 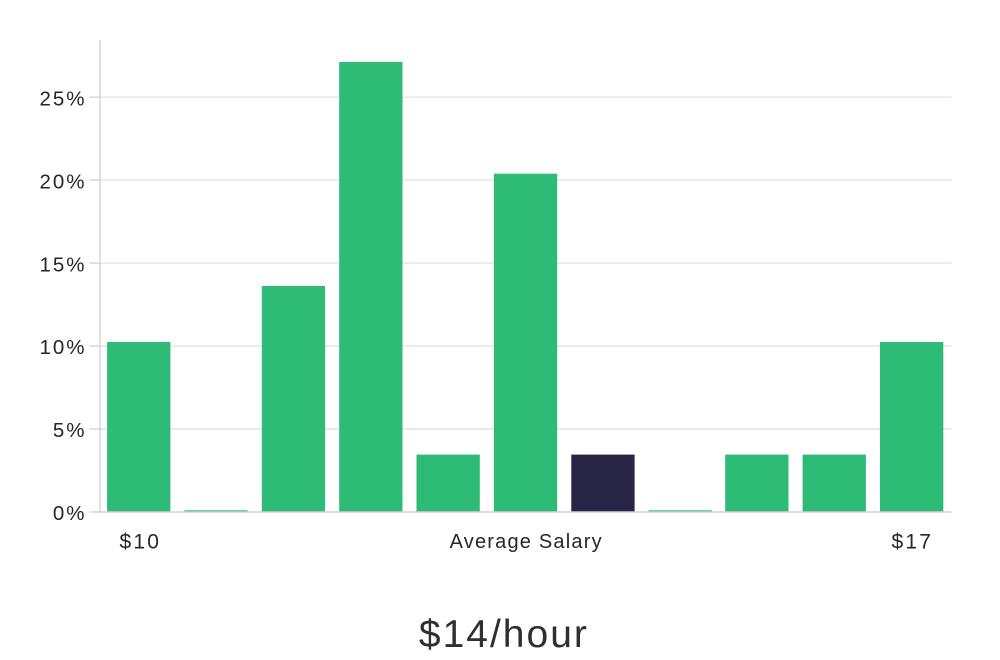 I want to click on svg-text: $17, so click(x=912, y=542).